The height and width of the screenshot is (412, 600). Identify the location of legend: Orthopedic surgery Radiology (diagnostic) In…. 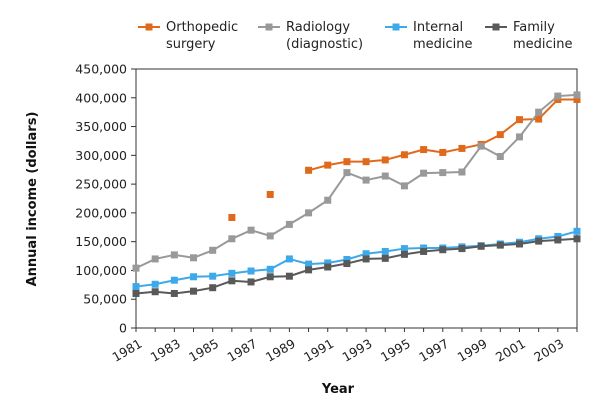
(355, 36).